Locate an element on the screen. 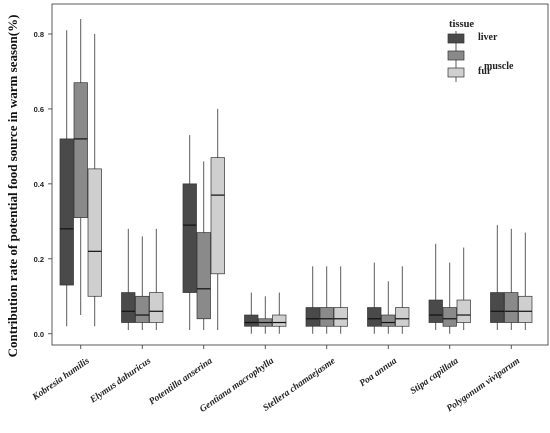 The image size is (550, 433). x-tick-label: Kobresia humilis is located at coordinates (61, 379).